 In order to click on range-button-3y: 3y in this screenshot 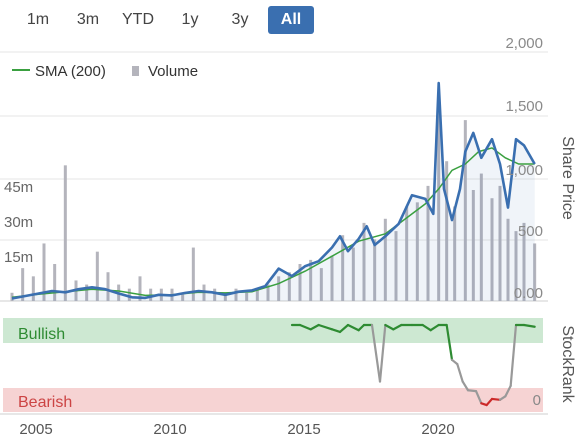, I will do `click(240, 19)`.